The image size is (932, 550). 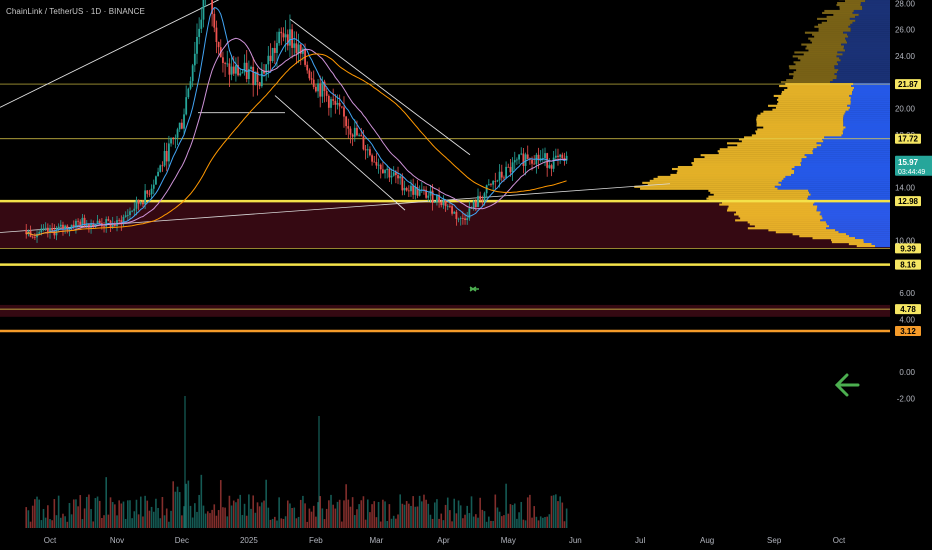 I want to click on channel-upper, so click(x=380, y=87).